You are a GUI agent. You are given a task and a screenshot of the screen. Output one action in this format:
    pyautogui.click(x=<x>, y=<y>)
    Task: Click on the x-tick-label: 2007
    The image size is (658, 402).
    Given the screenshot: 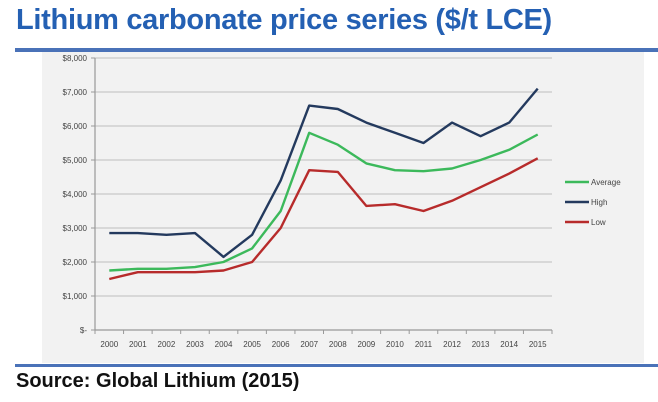 What is the action you would take?
    pyautogui.click(x=309, y=344)
    